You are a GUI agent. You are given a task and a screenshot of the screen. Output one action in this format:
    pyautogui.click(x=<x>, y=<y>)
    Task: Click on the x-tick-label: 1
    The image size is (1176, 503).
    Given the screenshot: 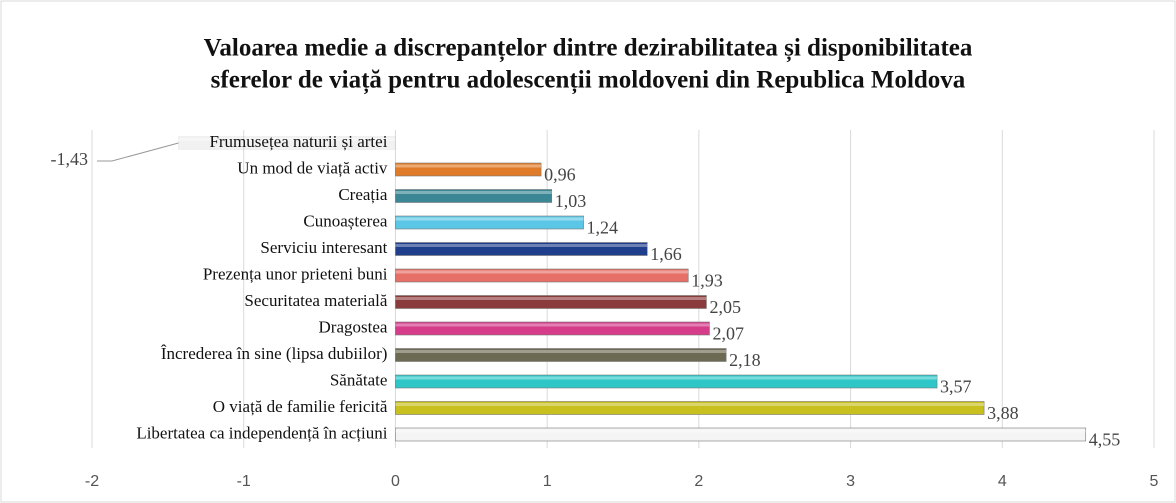 What is the action you would take?
    pyautogui.click(x=547, y=481)
    